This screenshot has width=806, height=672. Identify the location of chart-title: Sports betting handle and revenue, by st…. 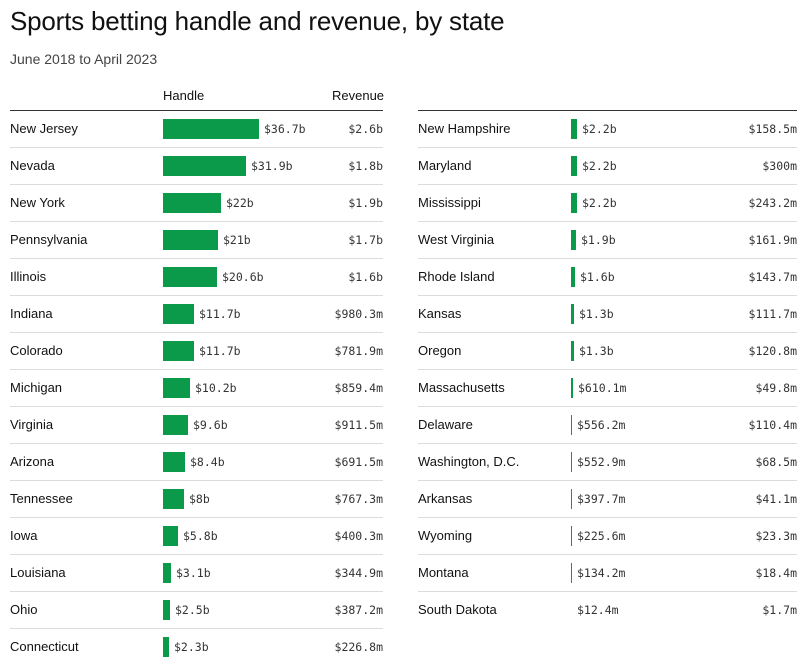
(257, 21).